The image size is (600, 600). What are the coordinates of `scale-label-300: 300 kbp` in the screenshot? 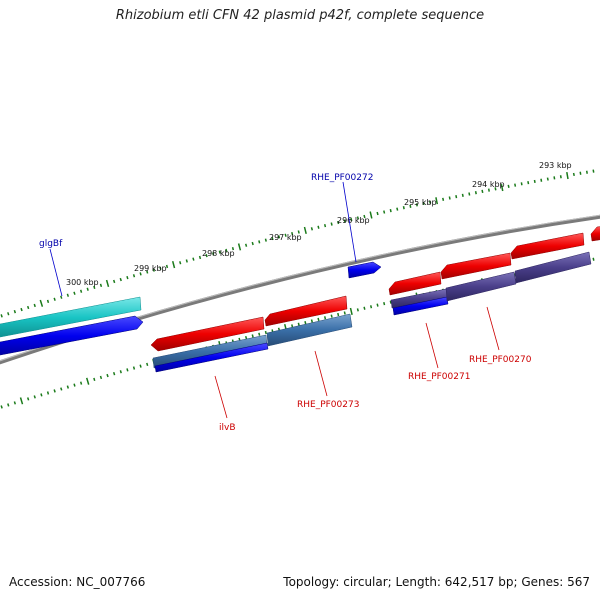 It's located at (82, 282).